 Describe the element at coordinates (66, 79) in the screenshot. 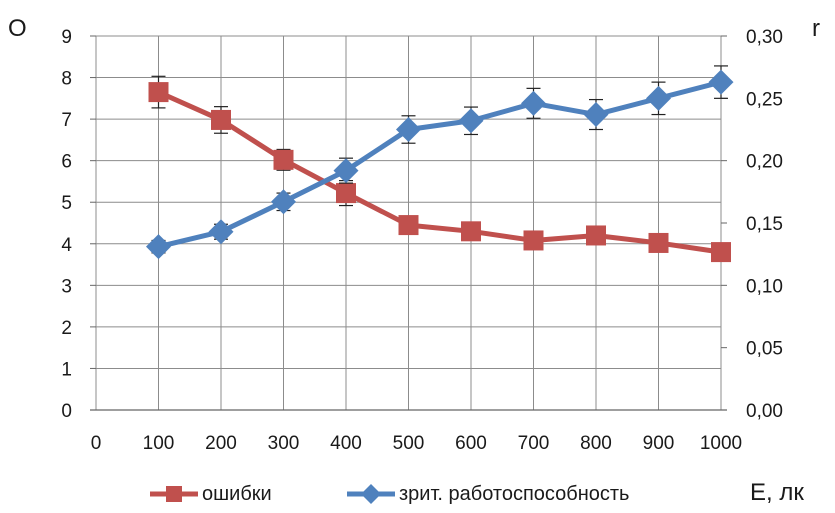

I see `left-tick-label: 8` at that location.